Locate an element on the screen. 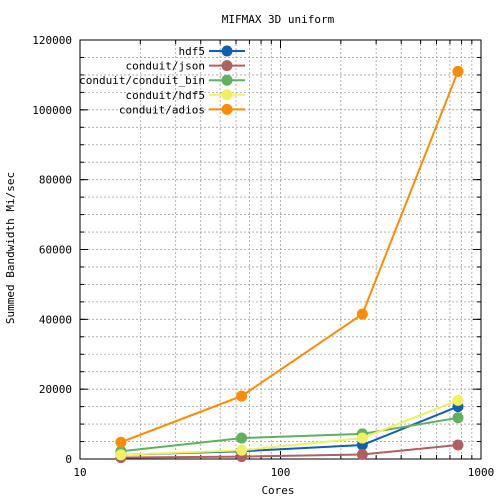  legend-label: hdf5 is located at coordinates (192, 51).